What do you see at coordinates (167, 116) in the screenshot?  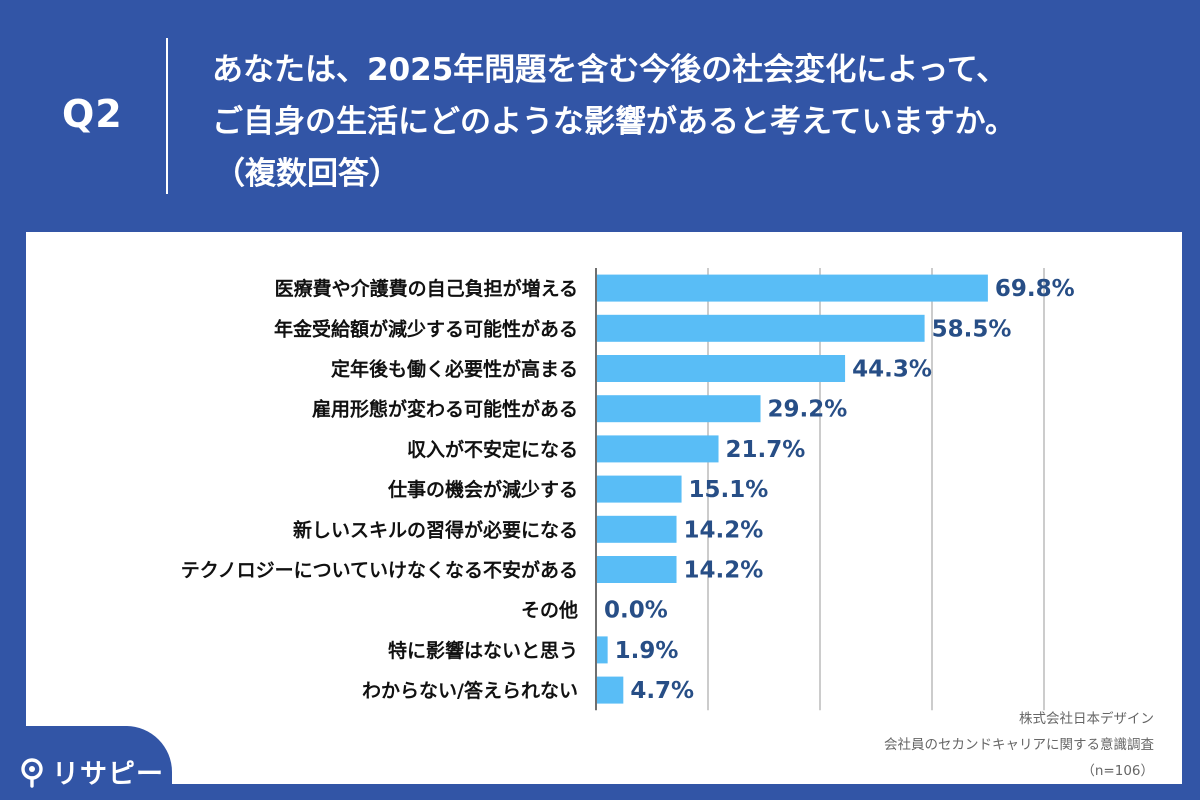 I see `header-divider` at bounding box center [167, 116].